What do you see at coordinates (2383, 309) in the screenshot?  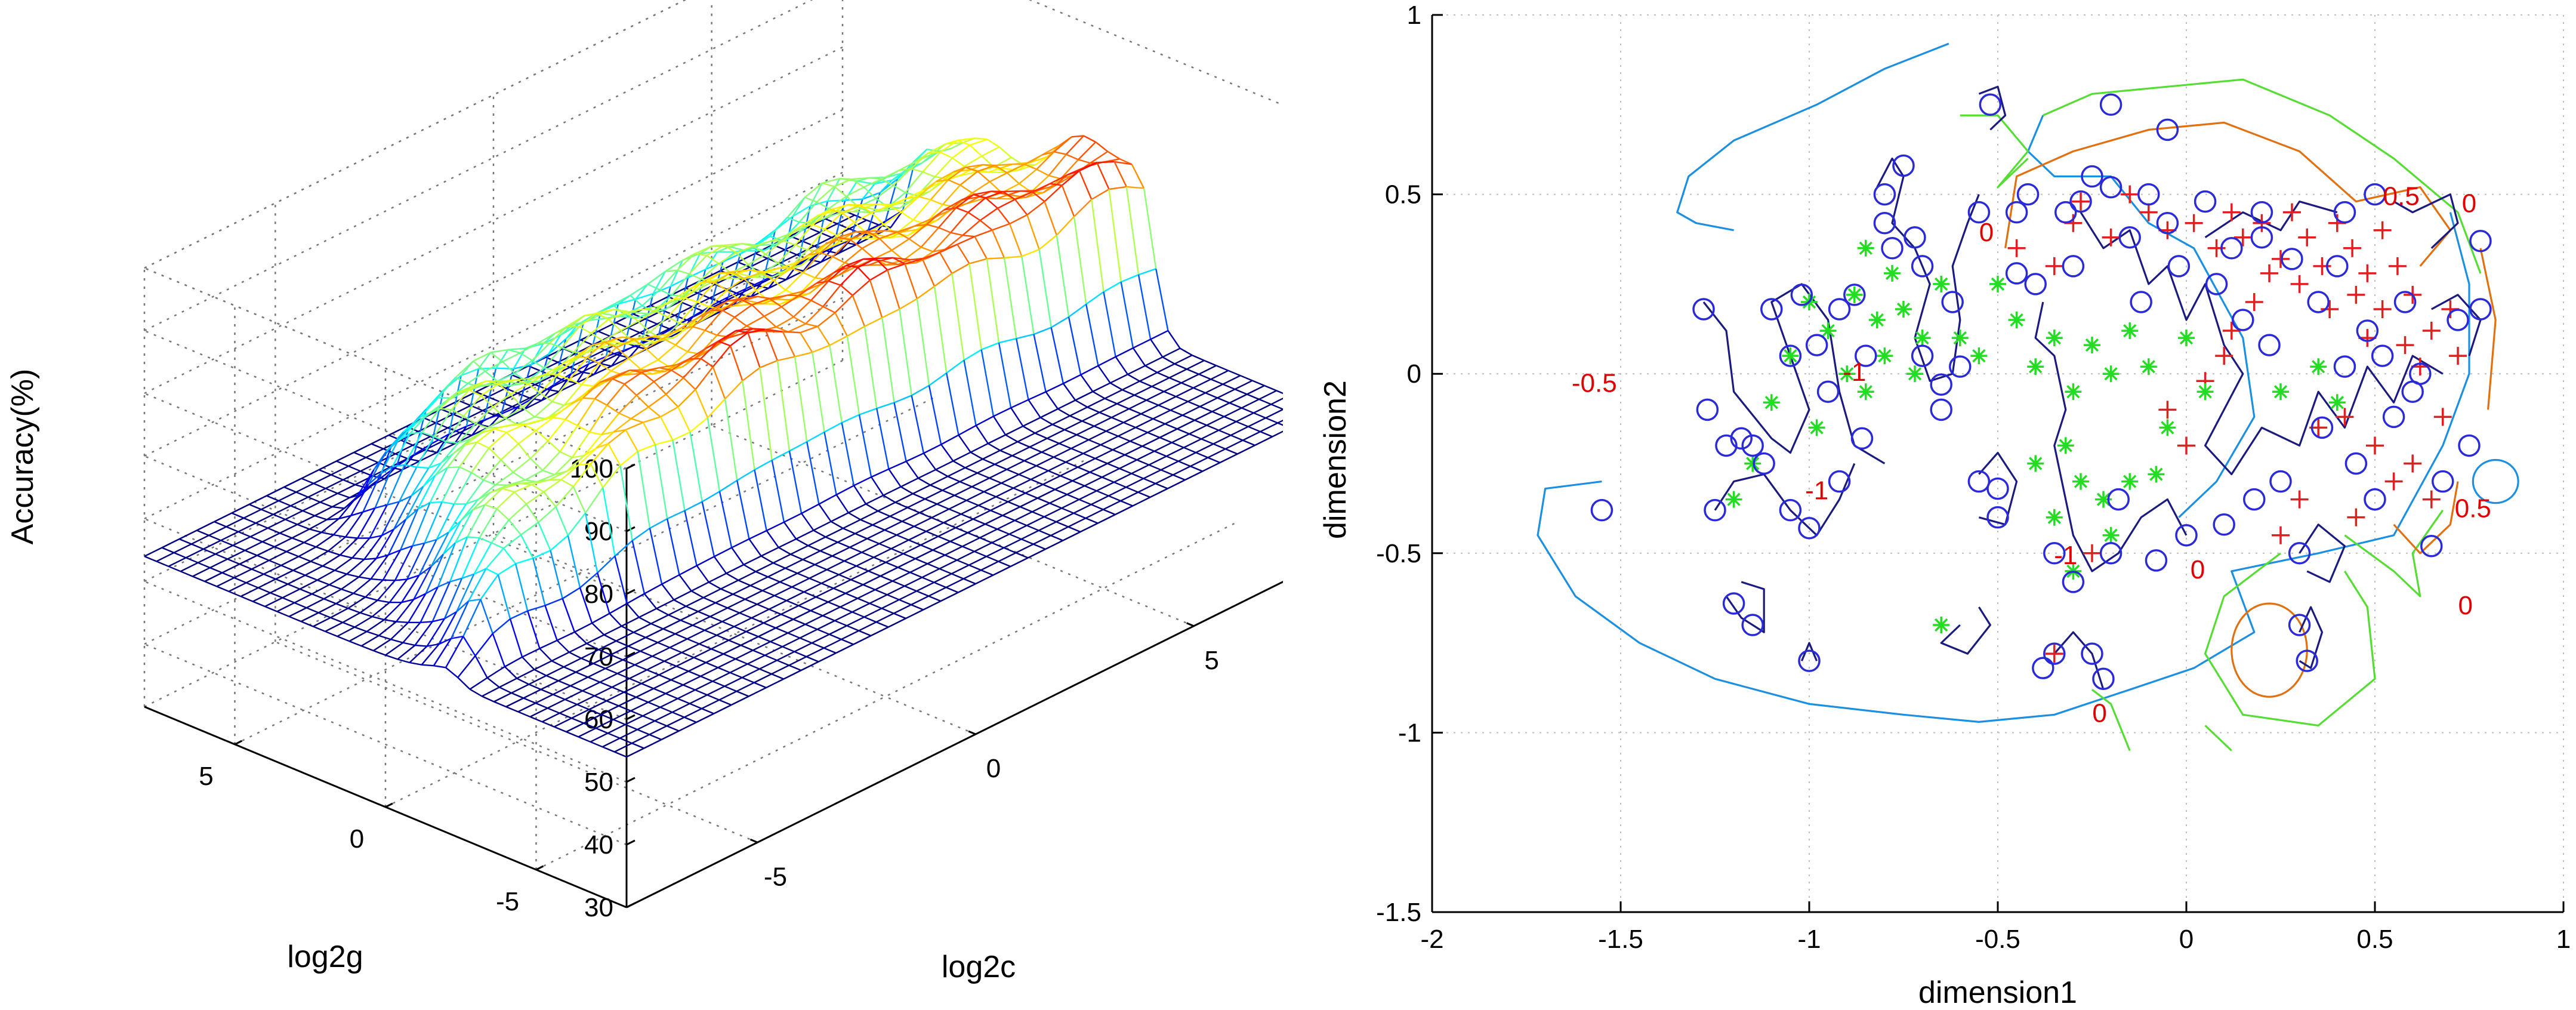 I see `positive-class-marker` at bounding box center [2383, 309].